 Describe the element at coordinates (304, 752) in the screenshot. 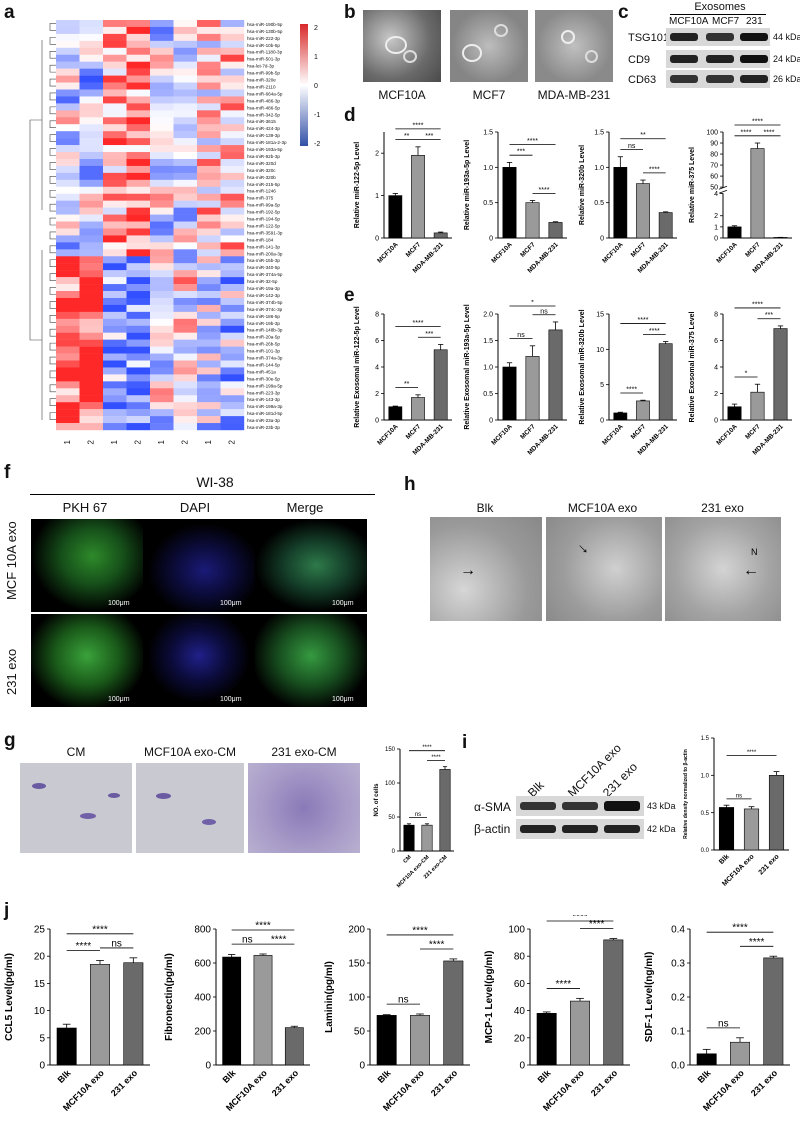

I see `transwell-col-231: 231 exo-CM` at that location.